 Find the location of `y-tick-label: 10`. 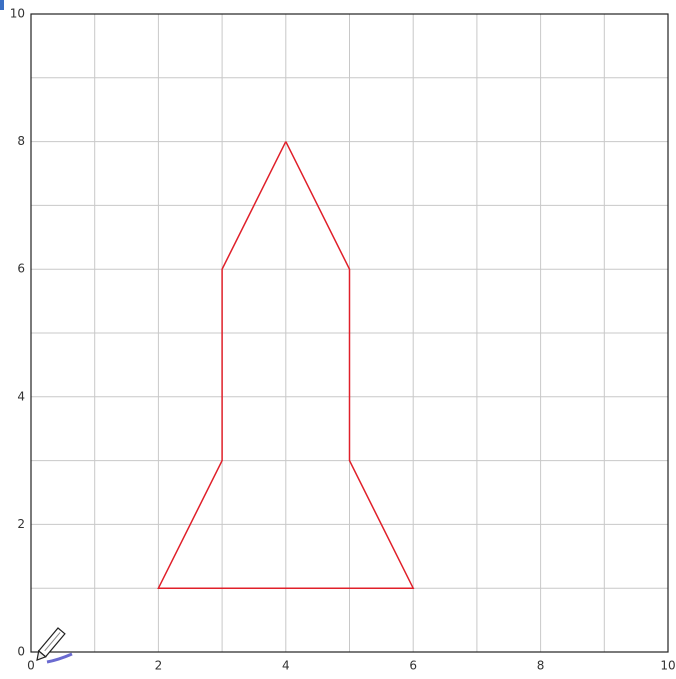

y-tick-label: 10 is located at coordinates (17, 14).